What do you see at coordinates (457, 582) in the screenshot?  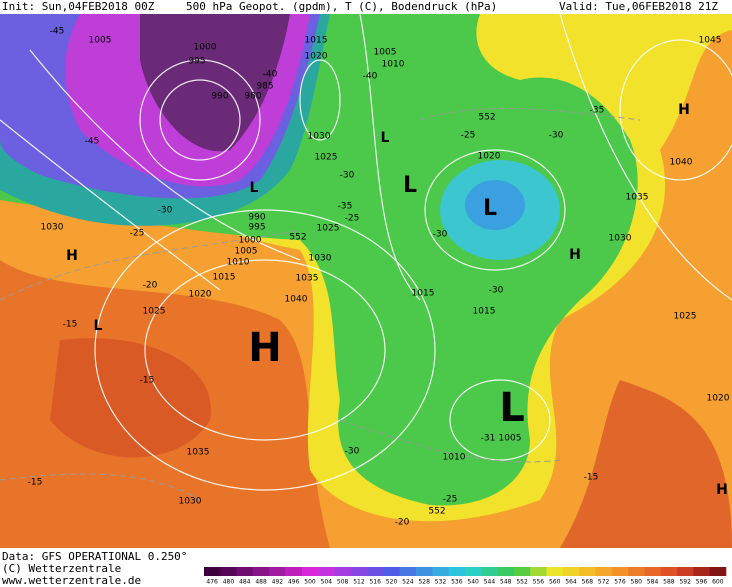 I see `color-scale-label: 536` at bounding box center [457, 582].